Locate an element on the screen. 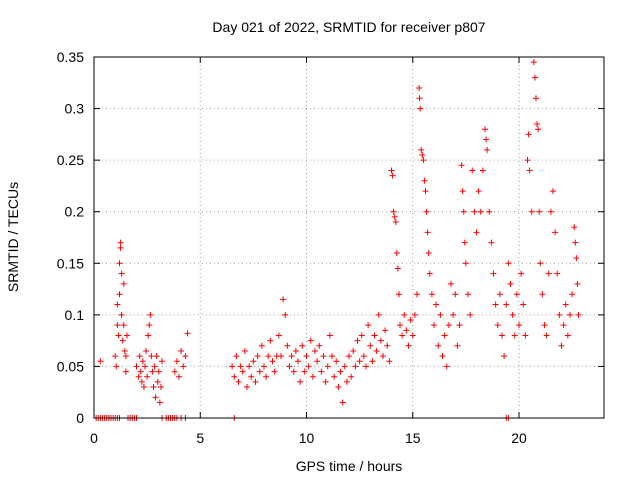 This screenshot has width=640, height=480. x-tick-label: 15 is located at coordinates (413, 438).